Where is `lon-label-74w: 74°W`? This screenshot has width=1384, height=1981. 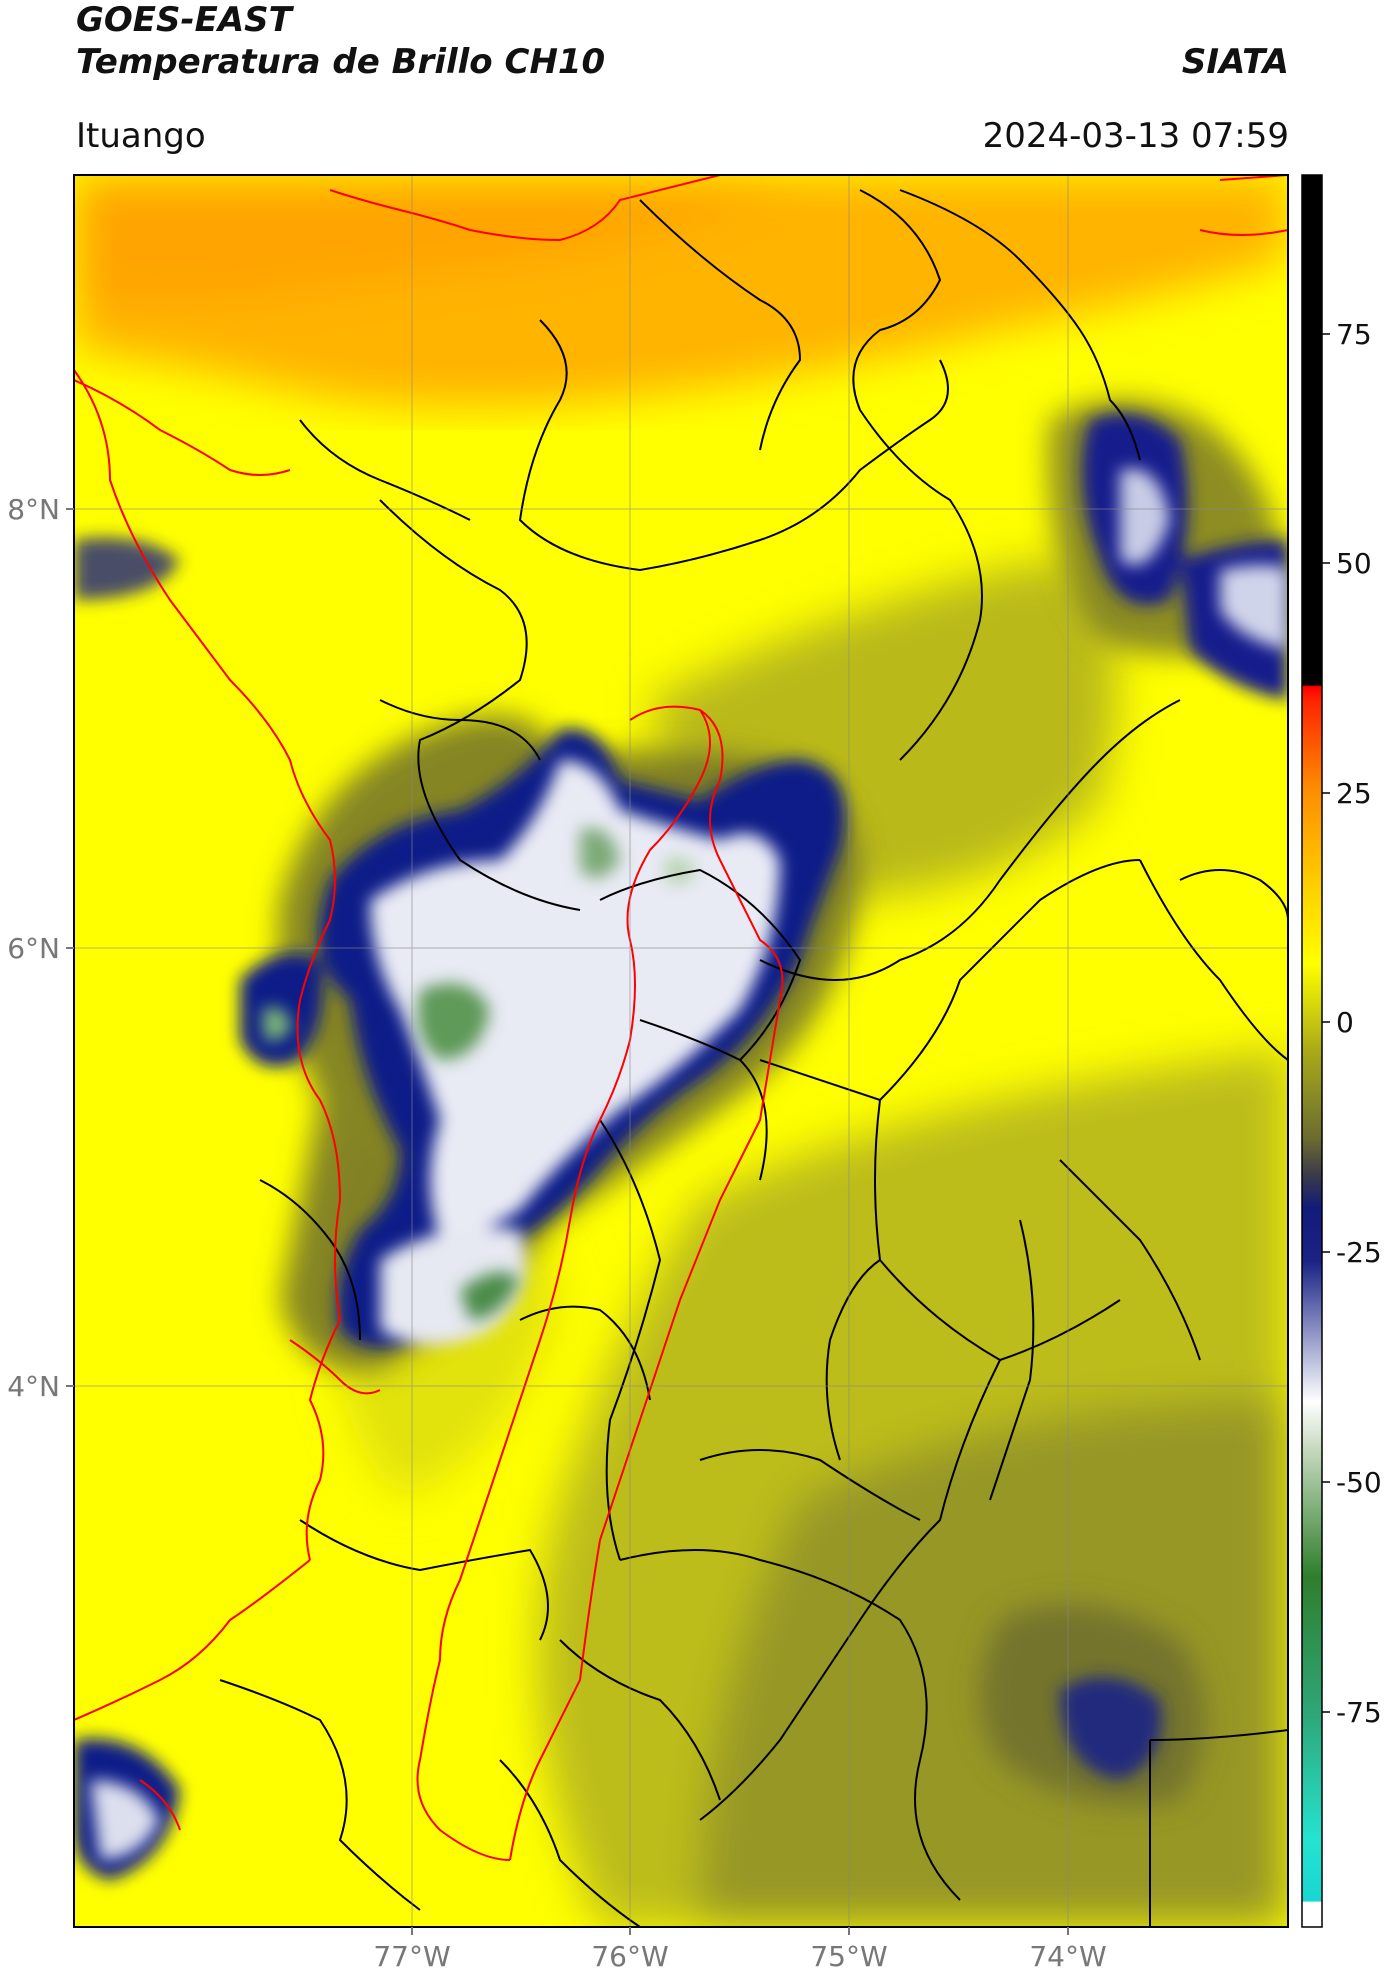 lon-label-74w: 74°W is located at coordinates (1067, 1956).